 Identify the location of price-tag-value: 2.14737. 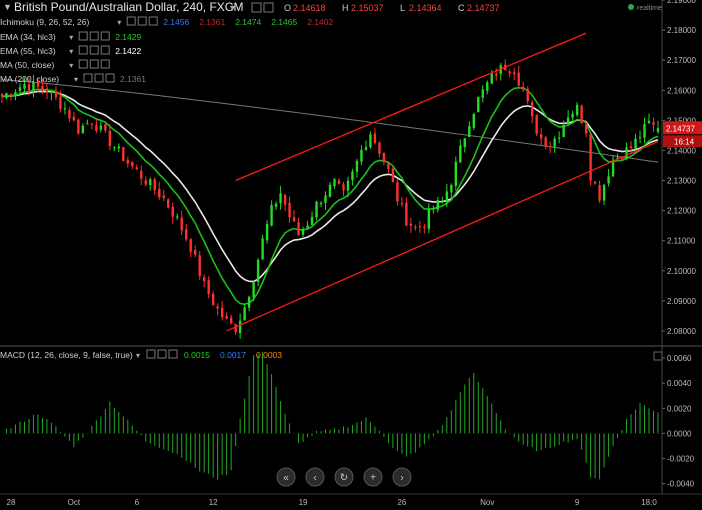
(680, 128).